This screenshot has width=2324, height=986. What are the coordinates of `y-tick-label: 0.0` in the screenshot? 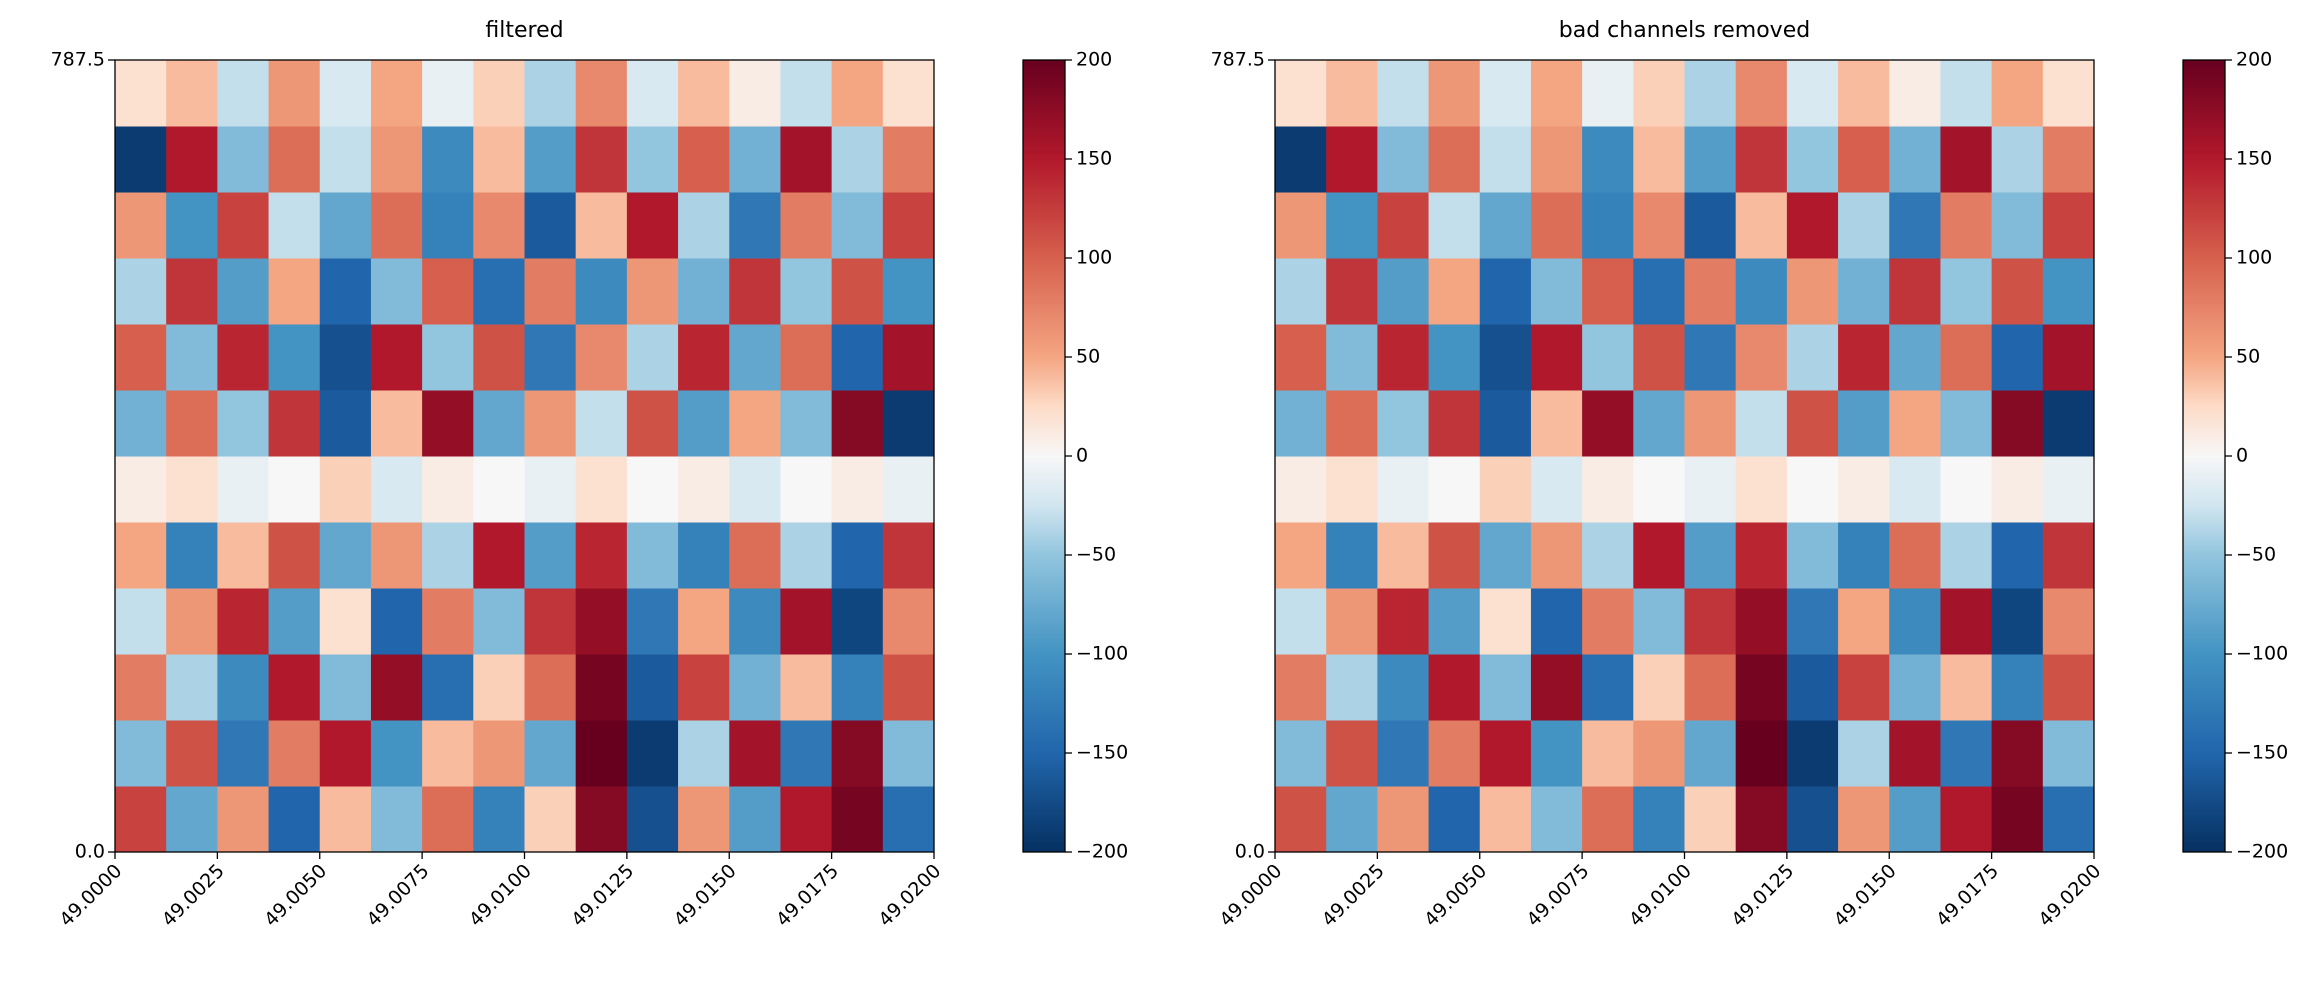 It's located at (90, 852).